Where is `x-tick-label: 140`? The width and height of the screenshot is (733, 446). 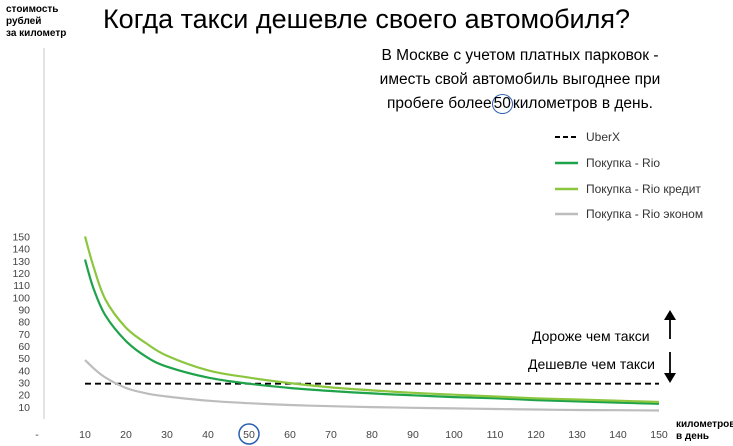 x-tick-label: 140 is located at coordinates (618, 435).